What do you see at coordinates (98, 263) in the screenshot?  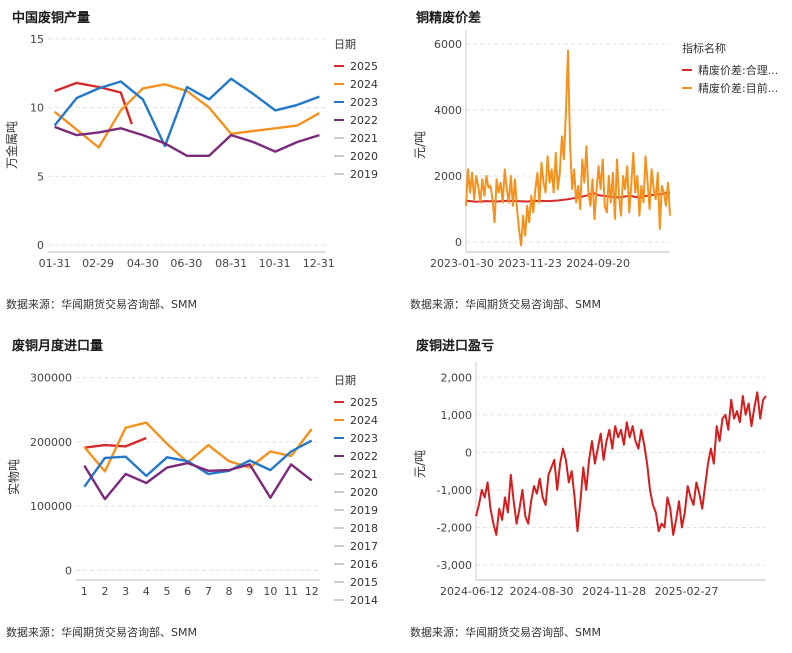 I see `x-tick-label: 02-29` at bounding box center [98, 263].